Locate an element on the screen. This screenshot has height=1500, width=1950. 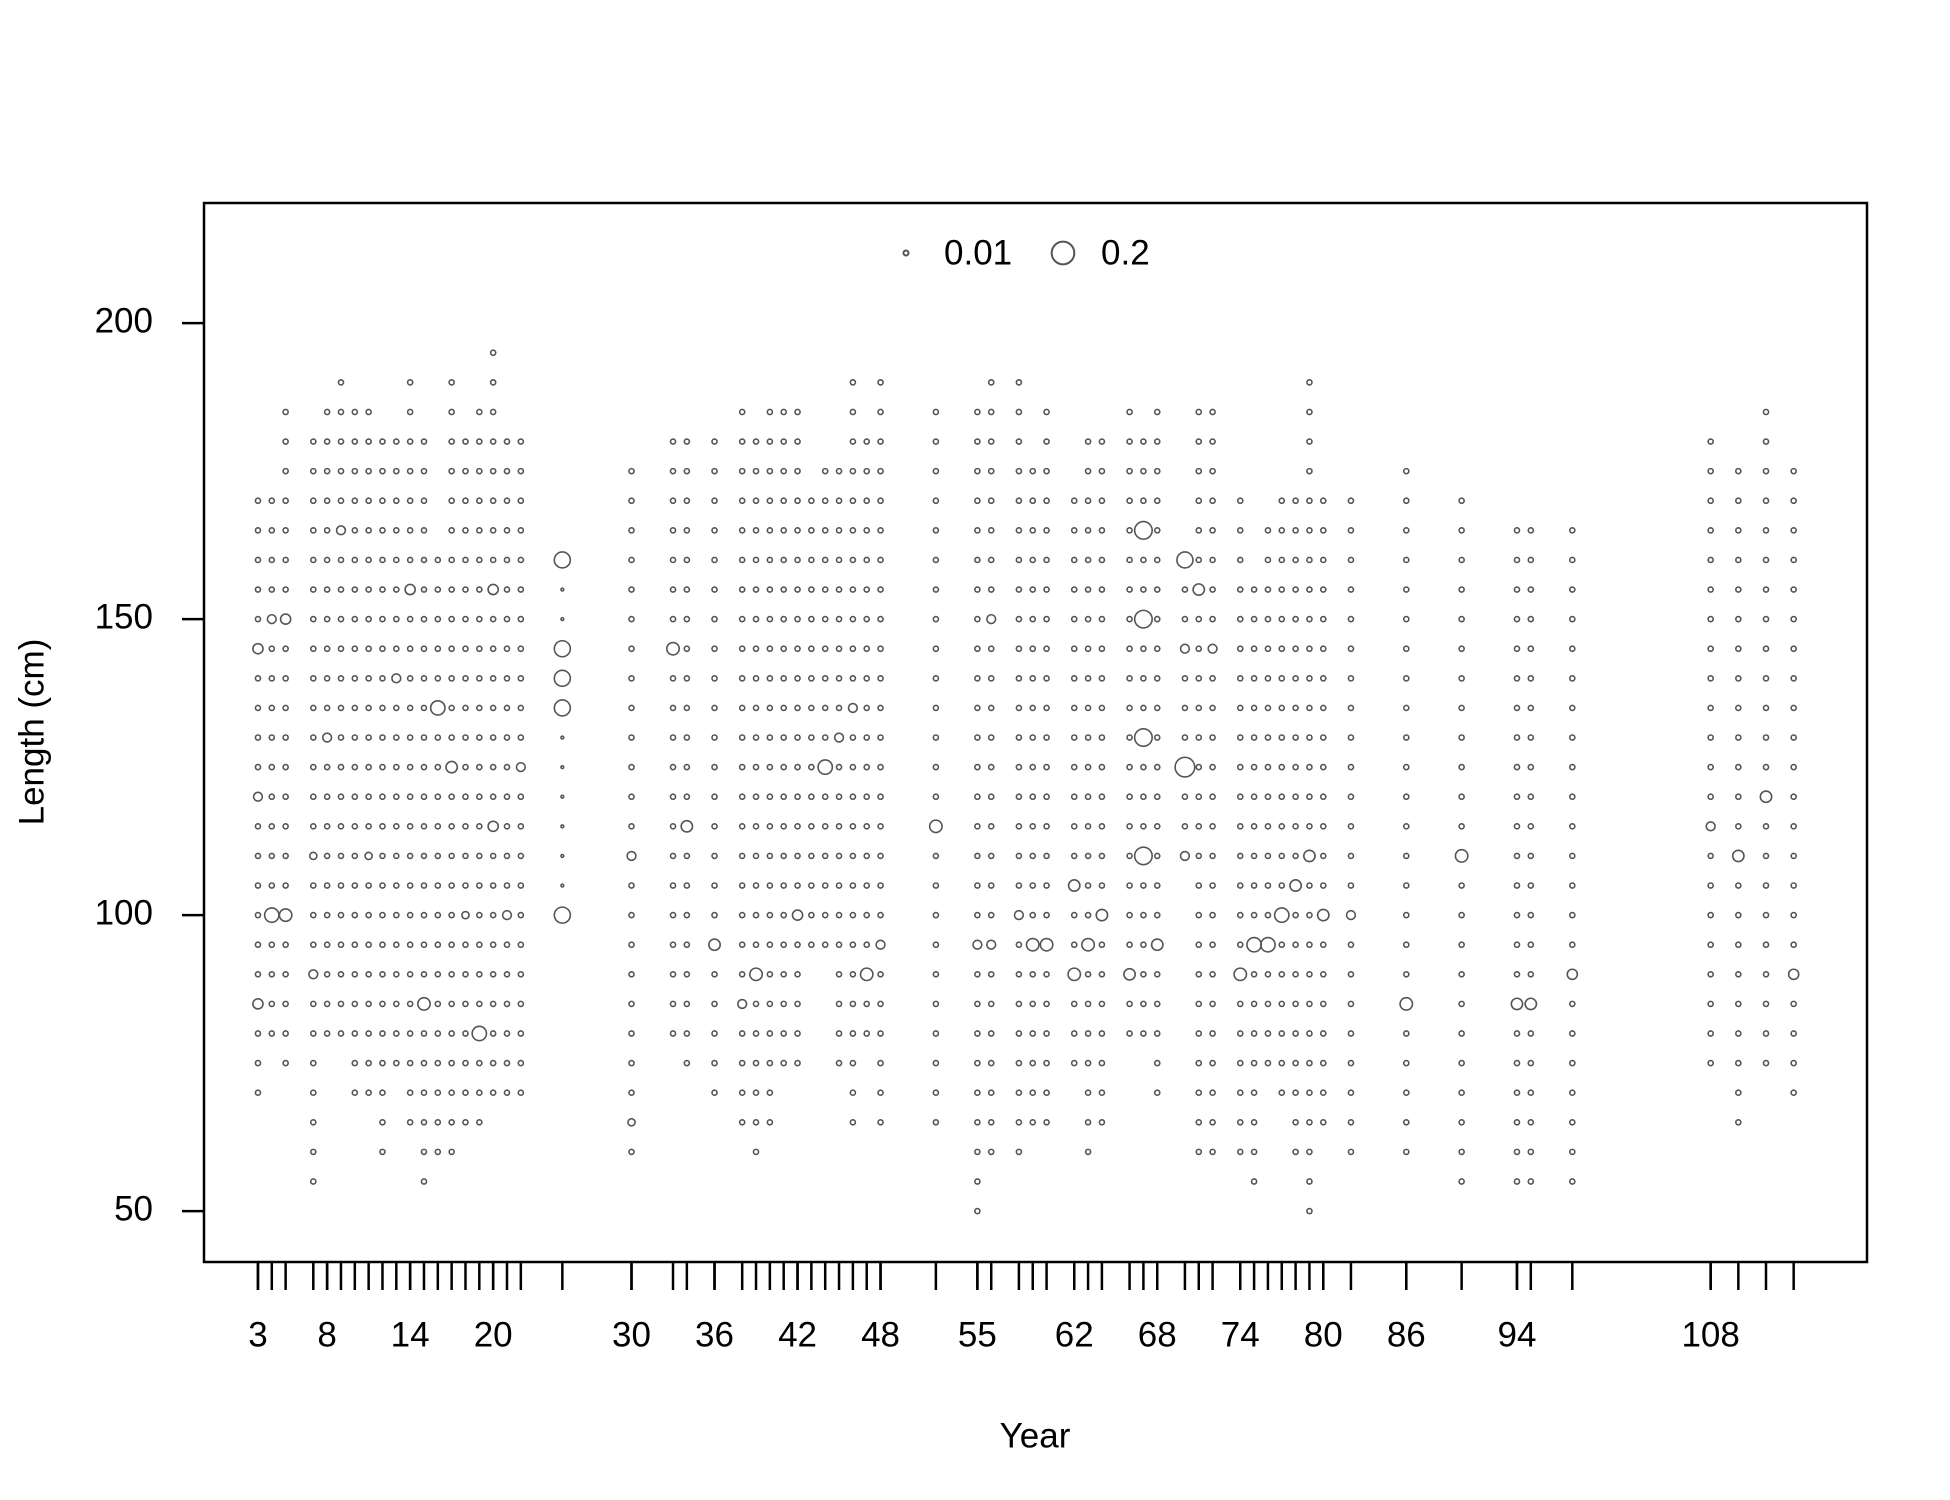
x-tick-label: 48 is located at coordinates (880, 1334).